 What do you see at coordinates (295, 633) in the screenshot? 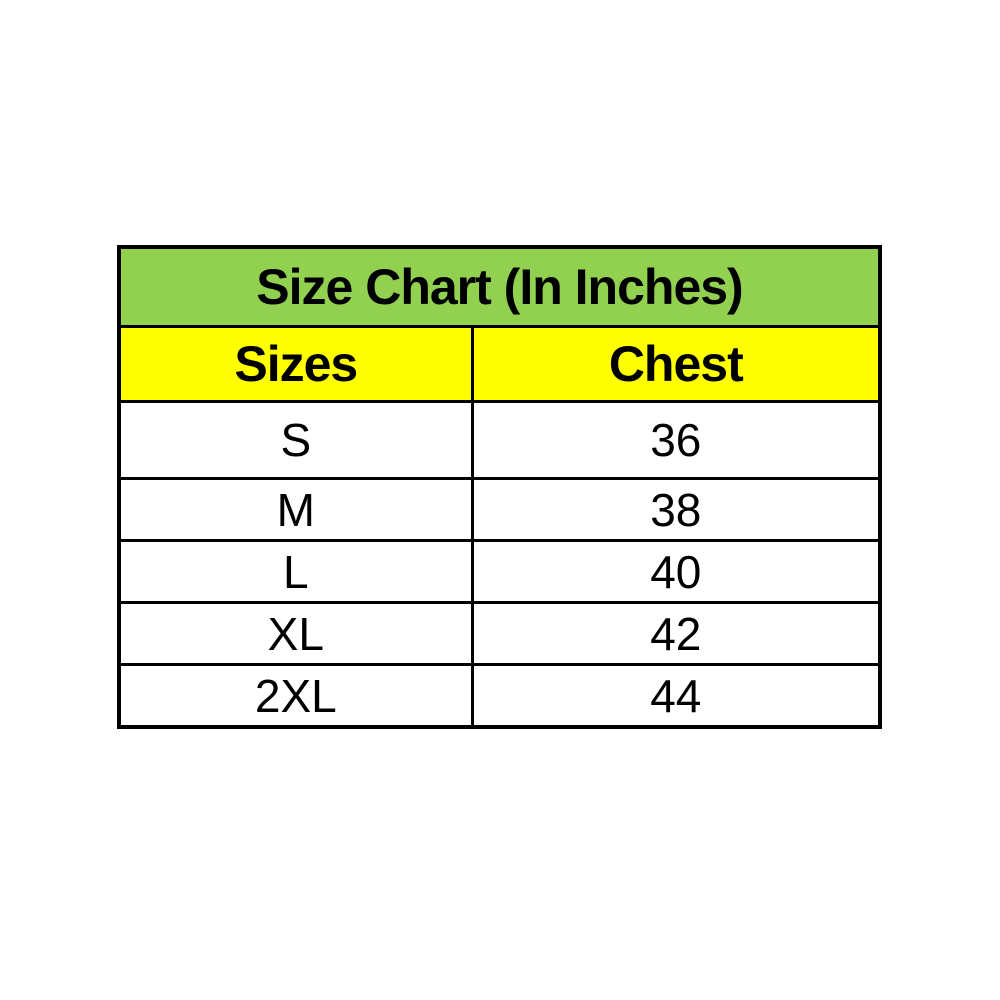
I see `size-cell: XL` at bounding box center [295, 633].